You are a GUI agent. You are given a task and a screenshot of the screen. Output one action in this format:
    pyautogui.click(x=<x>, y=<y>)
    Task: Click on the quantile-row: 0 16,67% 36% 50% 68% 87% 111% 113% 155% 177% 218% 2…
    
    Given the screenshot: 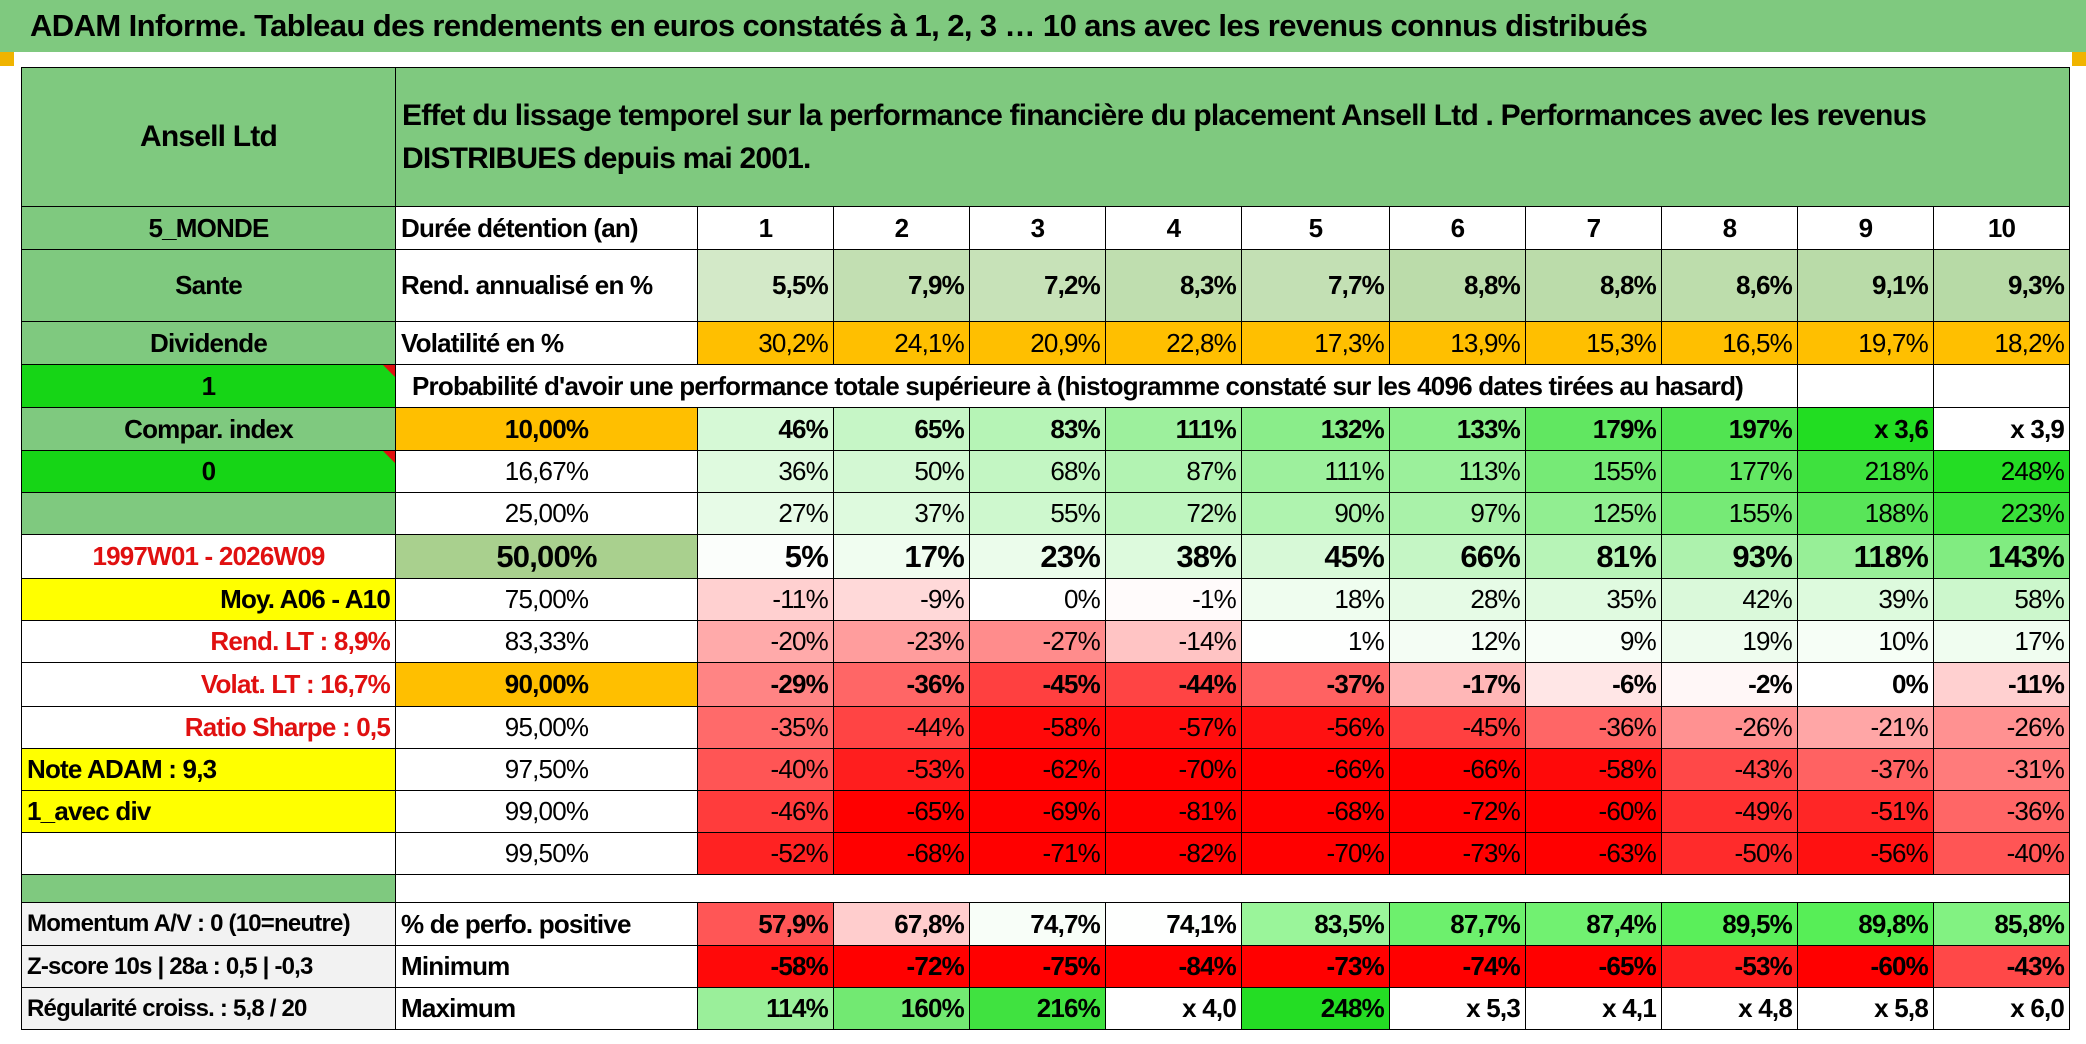 What is the action you would take?
    pyautogui.click(x=1046, y=471)
    